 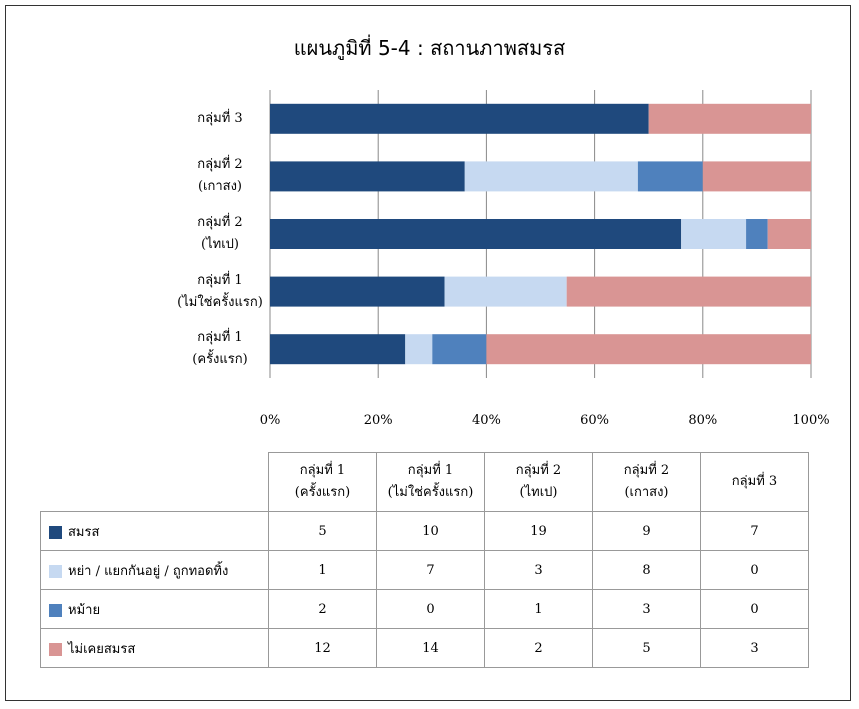 I want to click on table-header: กลุ่มที่ 2 (เกาสง), so click(x=646, y=482).